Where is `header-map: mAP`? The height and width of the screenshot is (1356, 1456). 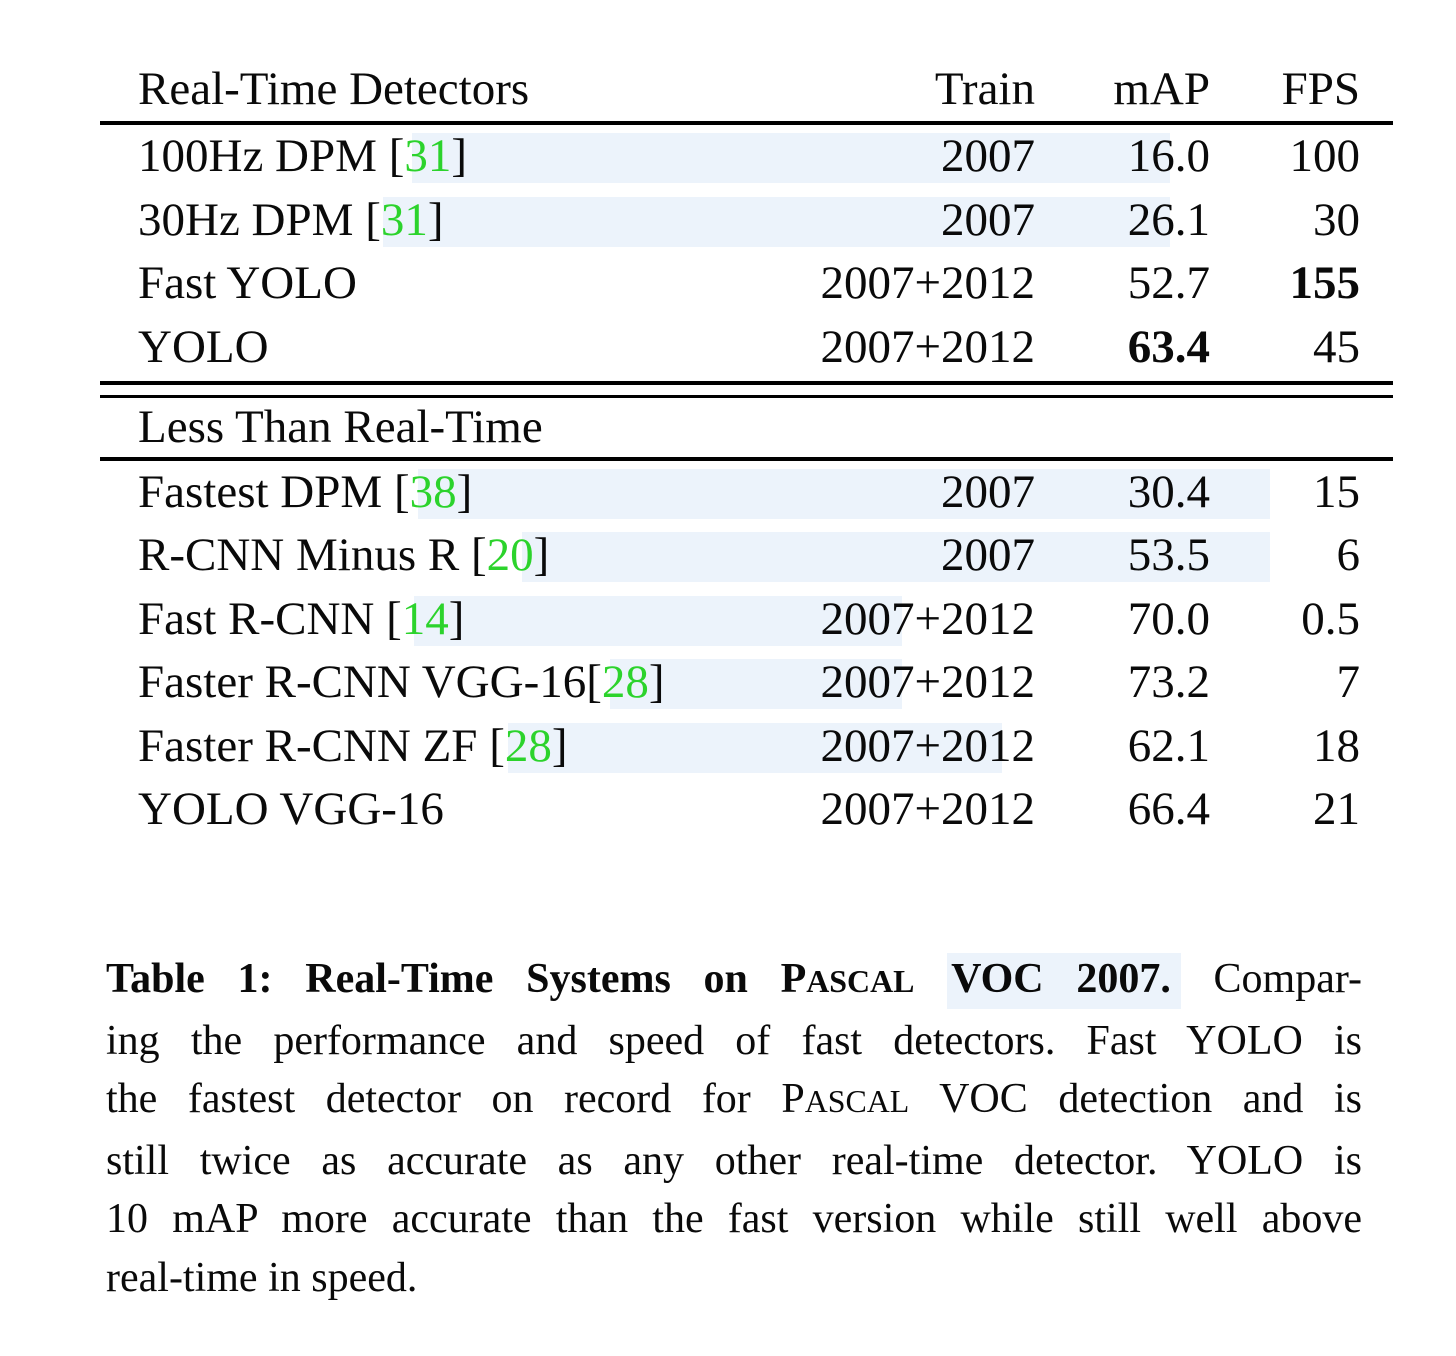
header-map: mAP is located at coordinates (1161, 89).